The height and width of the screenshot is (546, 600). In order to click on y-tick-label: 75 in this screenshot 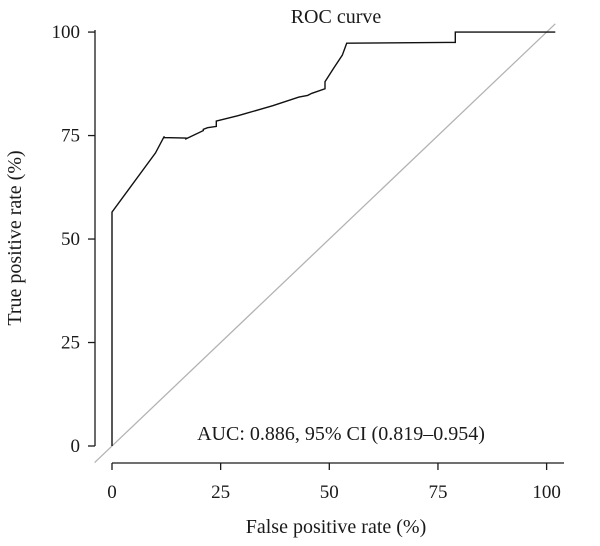, I will do `click(70, 136)`.